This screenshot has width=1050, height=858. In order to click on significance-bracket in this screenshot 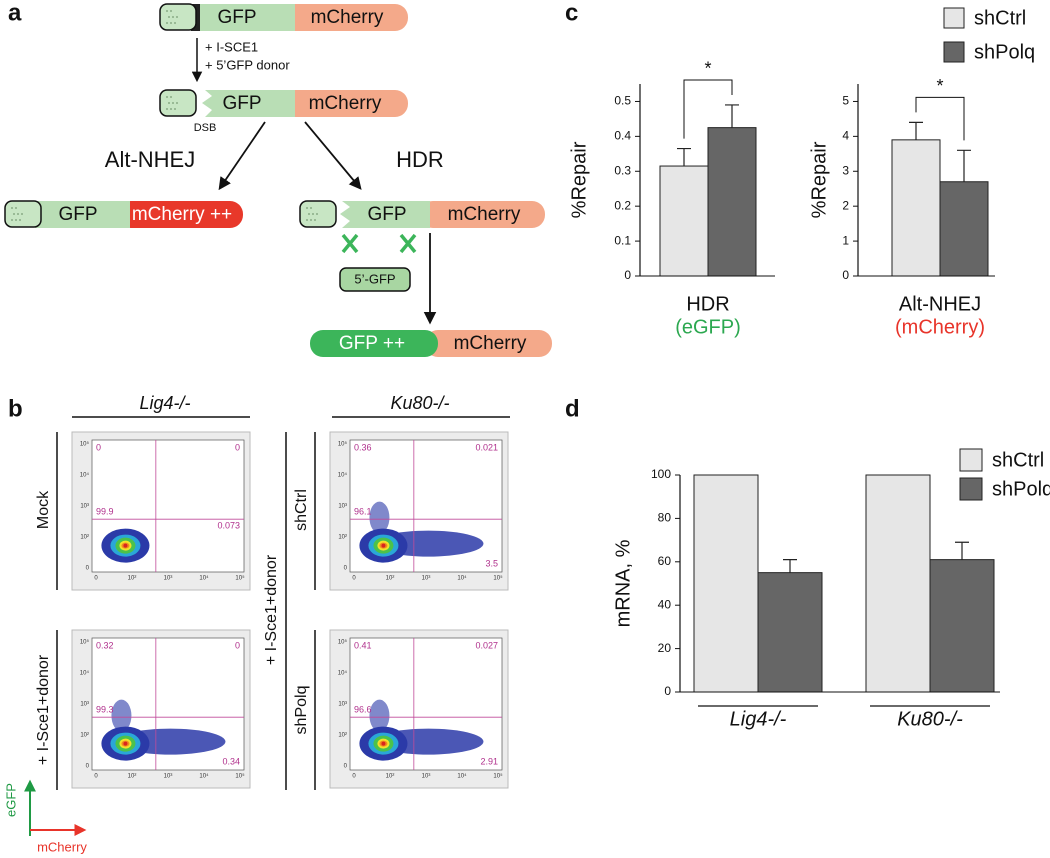, I will do `click(940, 118)`.